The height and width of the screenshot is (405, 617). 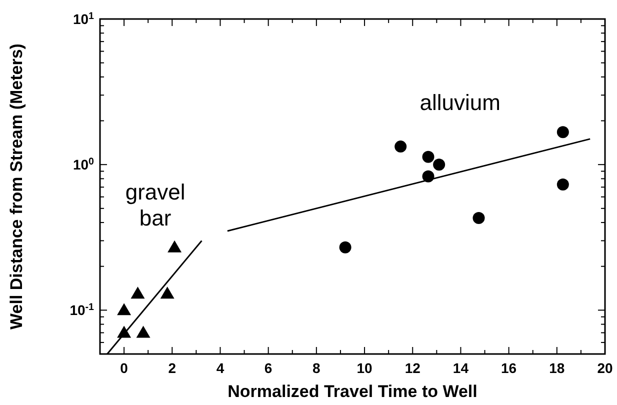 I want to click on x-tick-label: 14, so click(x=460, y=368).